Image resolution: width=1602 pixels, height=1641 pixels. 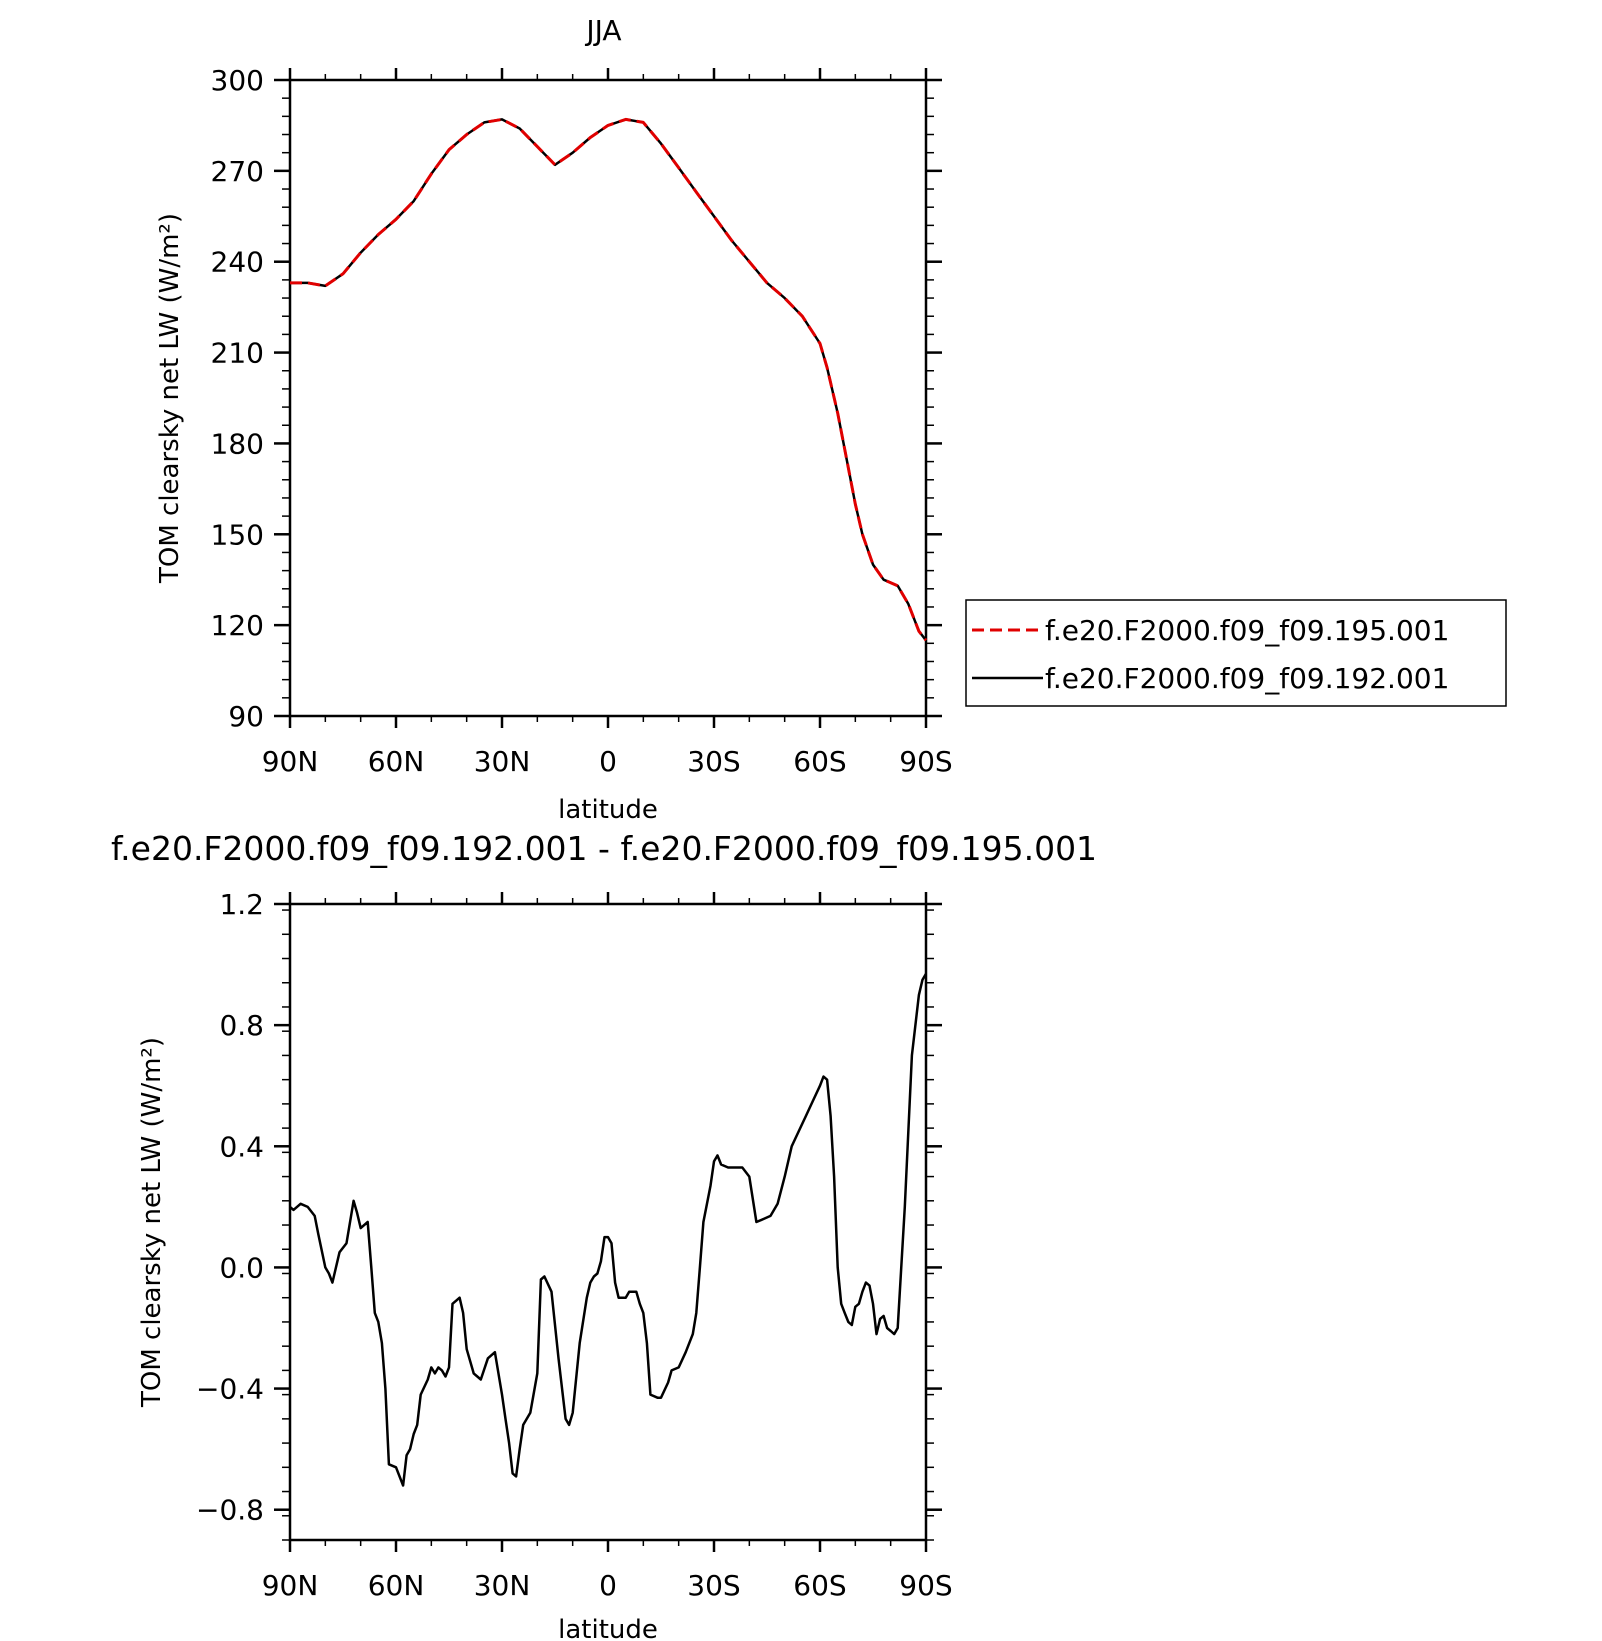 What do you see at coordinates (608, 1628) in the screenshot?
I see `bottom-x-axis-label: latitude` at bounding box center [608, 1628].